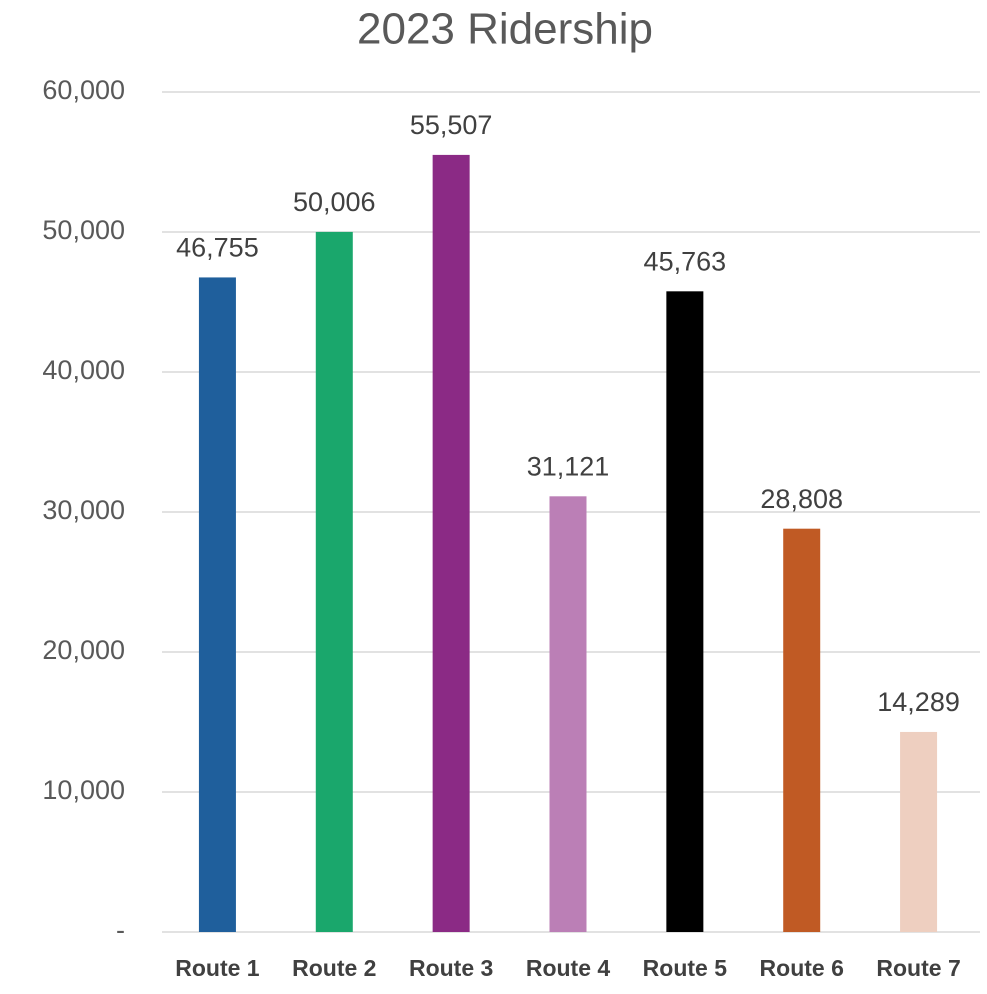  Describe the element at coordinates (451, 968) in the screenshot. I see `x-tick-label: Route 3` at that location.